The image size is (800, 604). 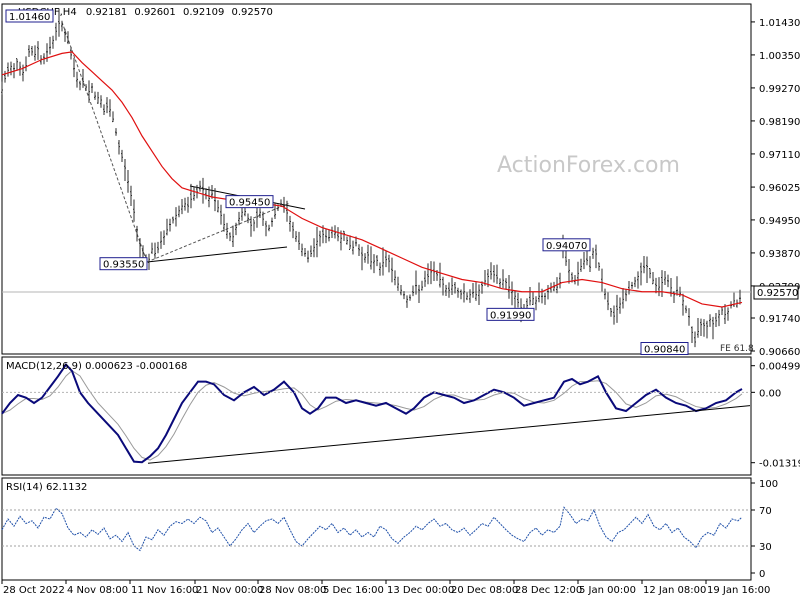 I want to click on x-tick-label: 13 Dec 00:00, so click(x=420, y=590).